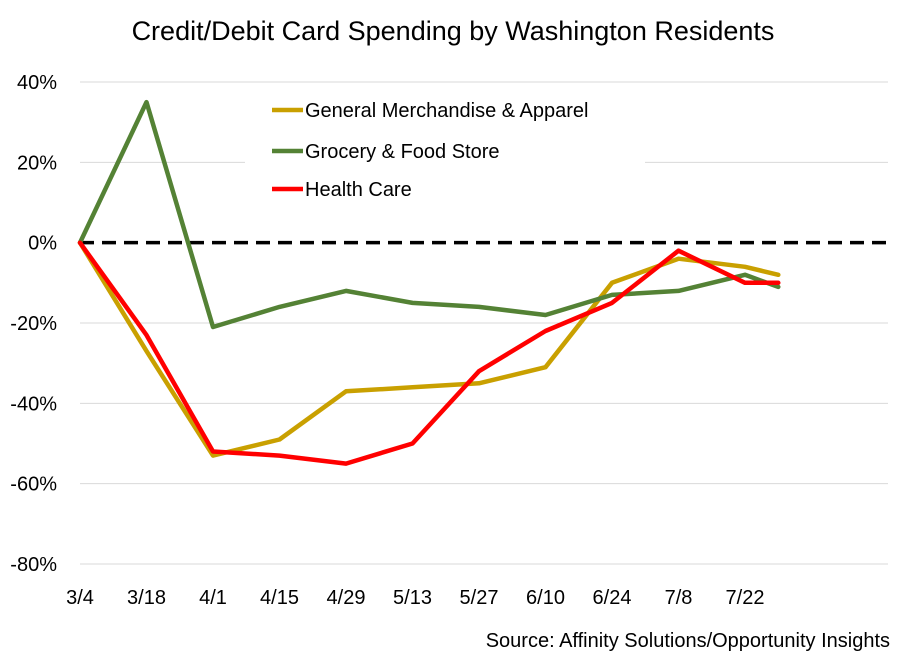 The height and width of the screenshot is (661, 907). Describe the element at coordinates (612, 598) in the screenshot. I see `x-tick-label: 6/24` at that location.